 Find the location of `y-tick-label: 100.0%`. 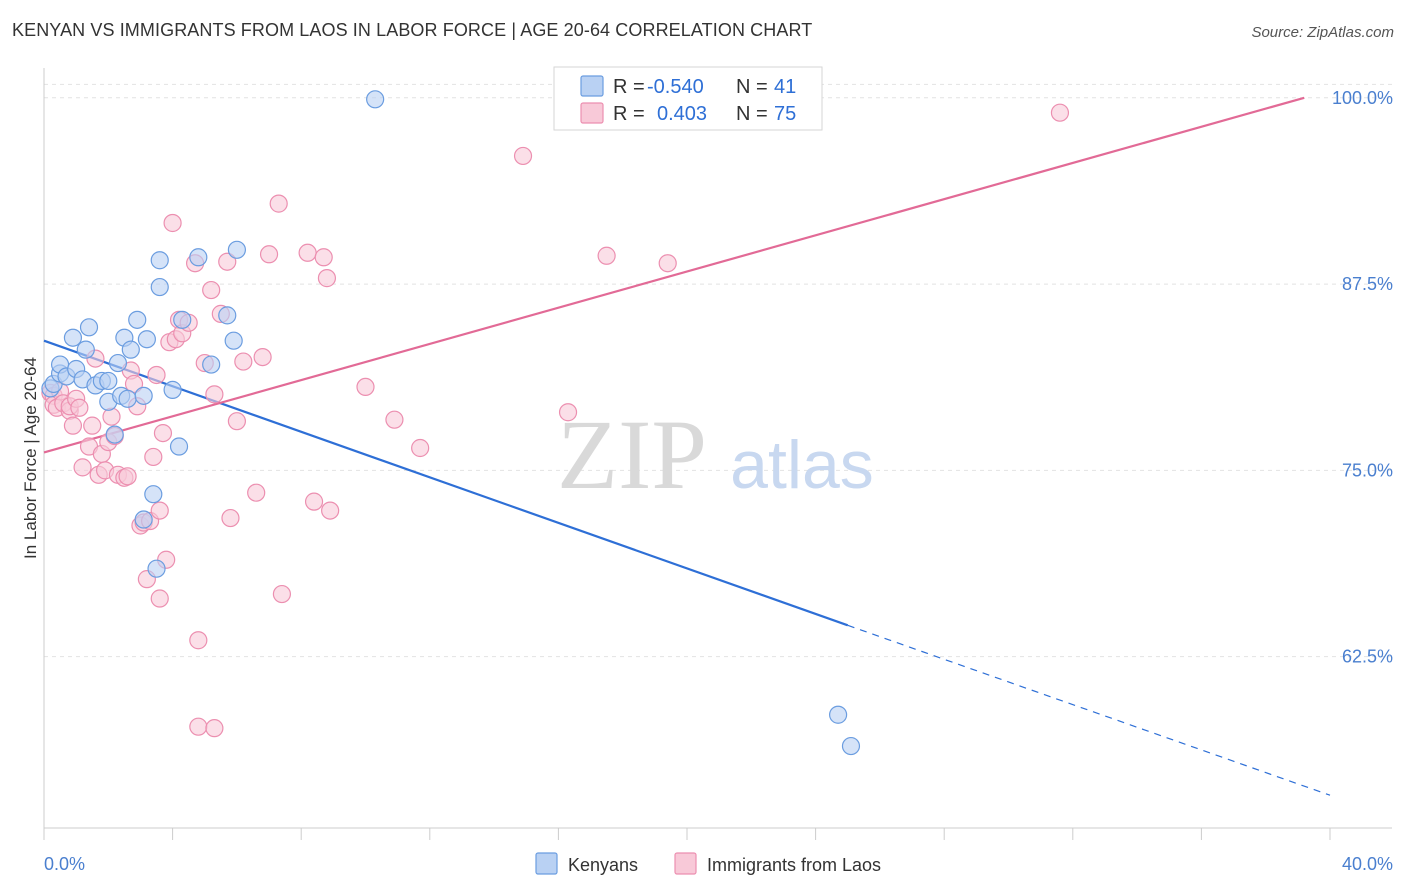

y-tick-label: 100.0% is located at coordinates (1362, 98).